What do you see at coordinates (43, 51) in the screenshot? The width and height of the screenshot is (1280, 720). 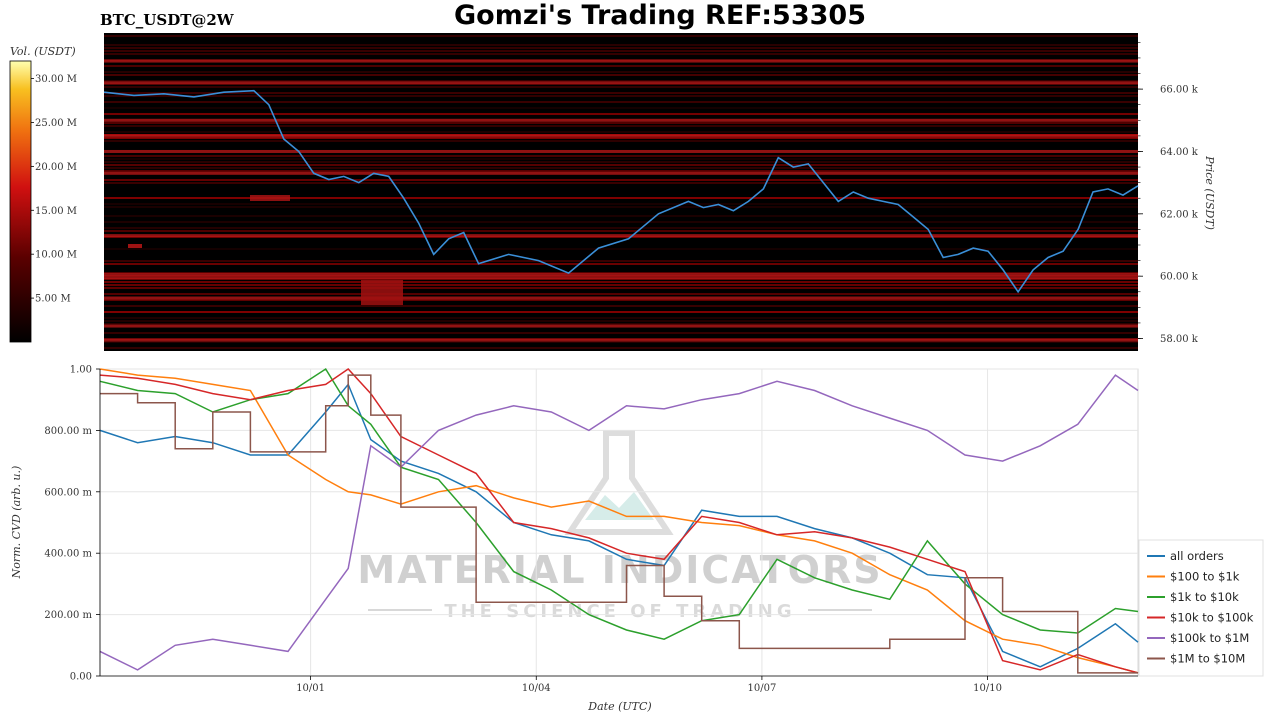 I see `colorbar-label: Vol. (USDT)` at bounding box center [43, 51].